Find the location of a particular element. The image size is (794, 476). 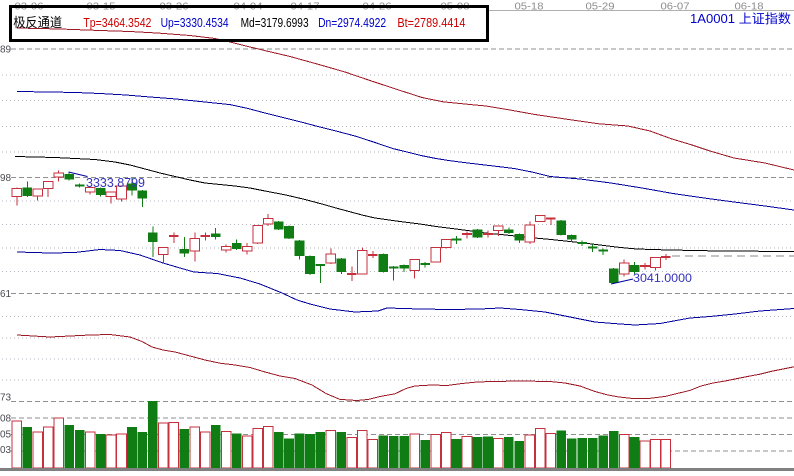

svg-text: 05-18 is located at coordinates (529, 6).